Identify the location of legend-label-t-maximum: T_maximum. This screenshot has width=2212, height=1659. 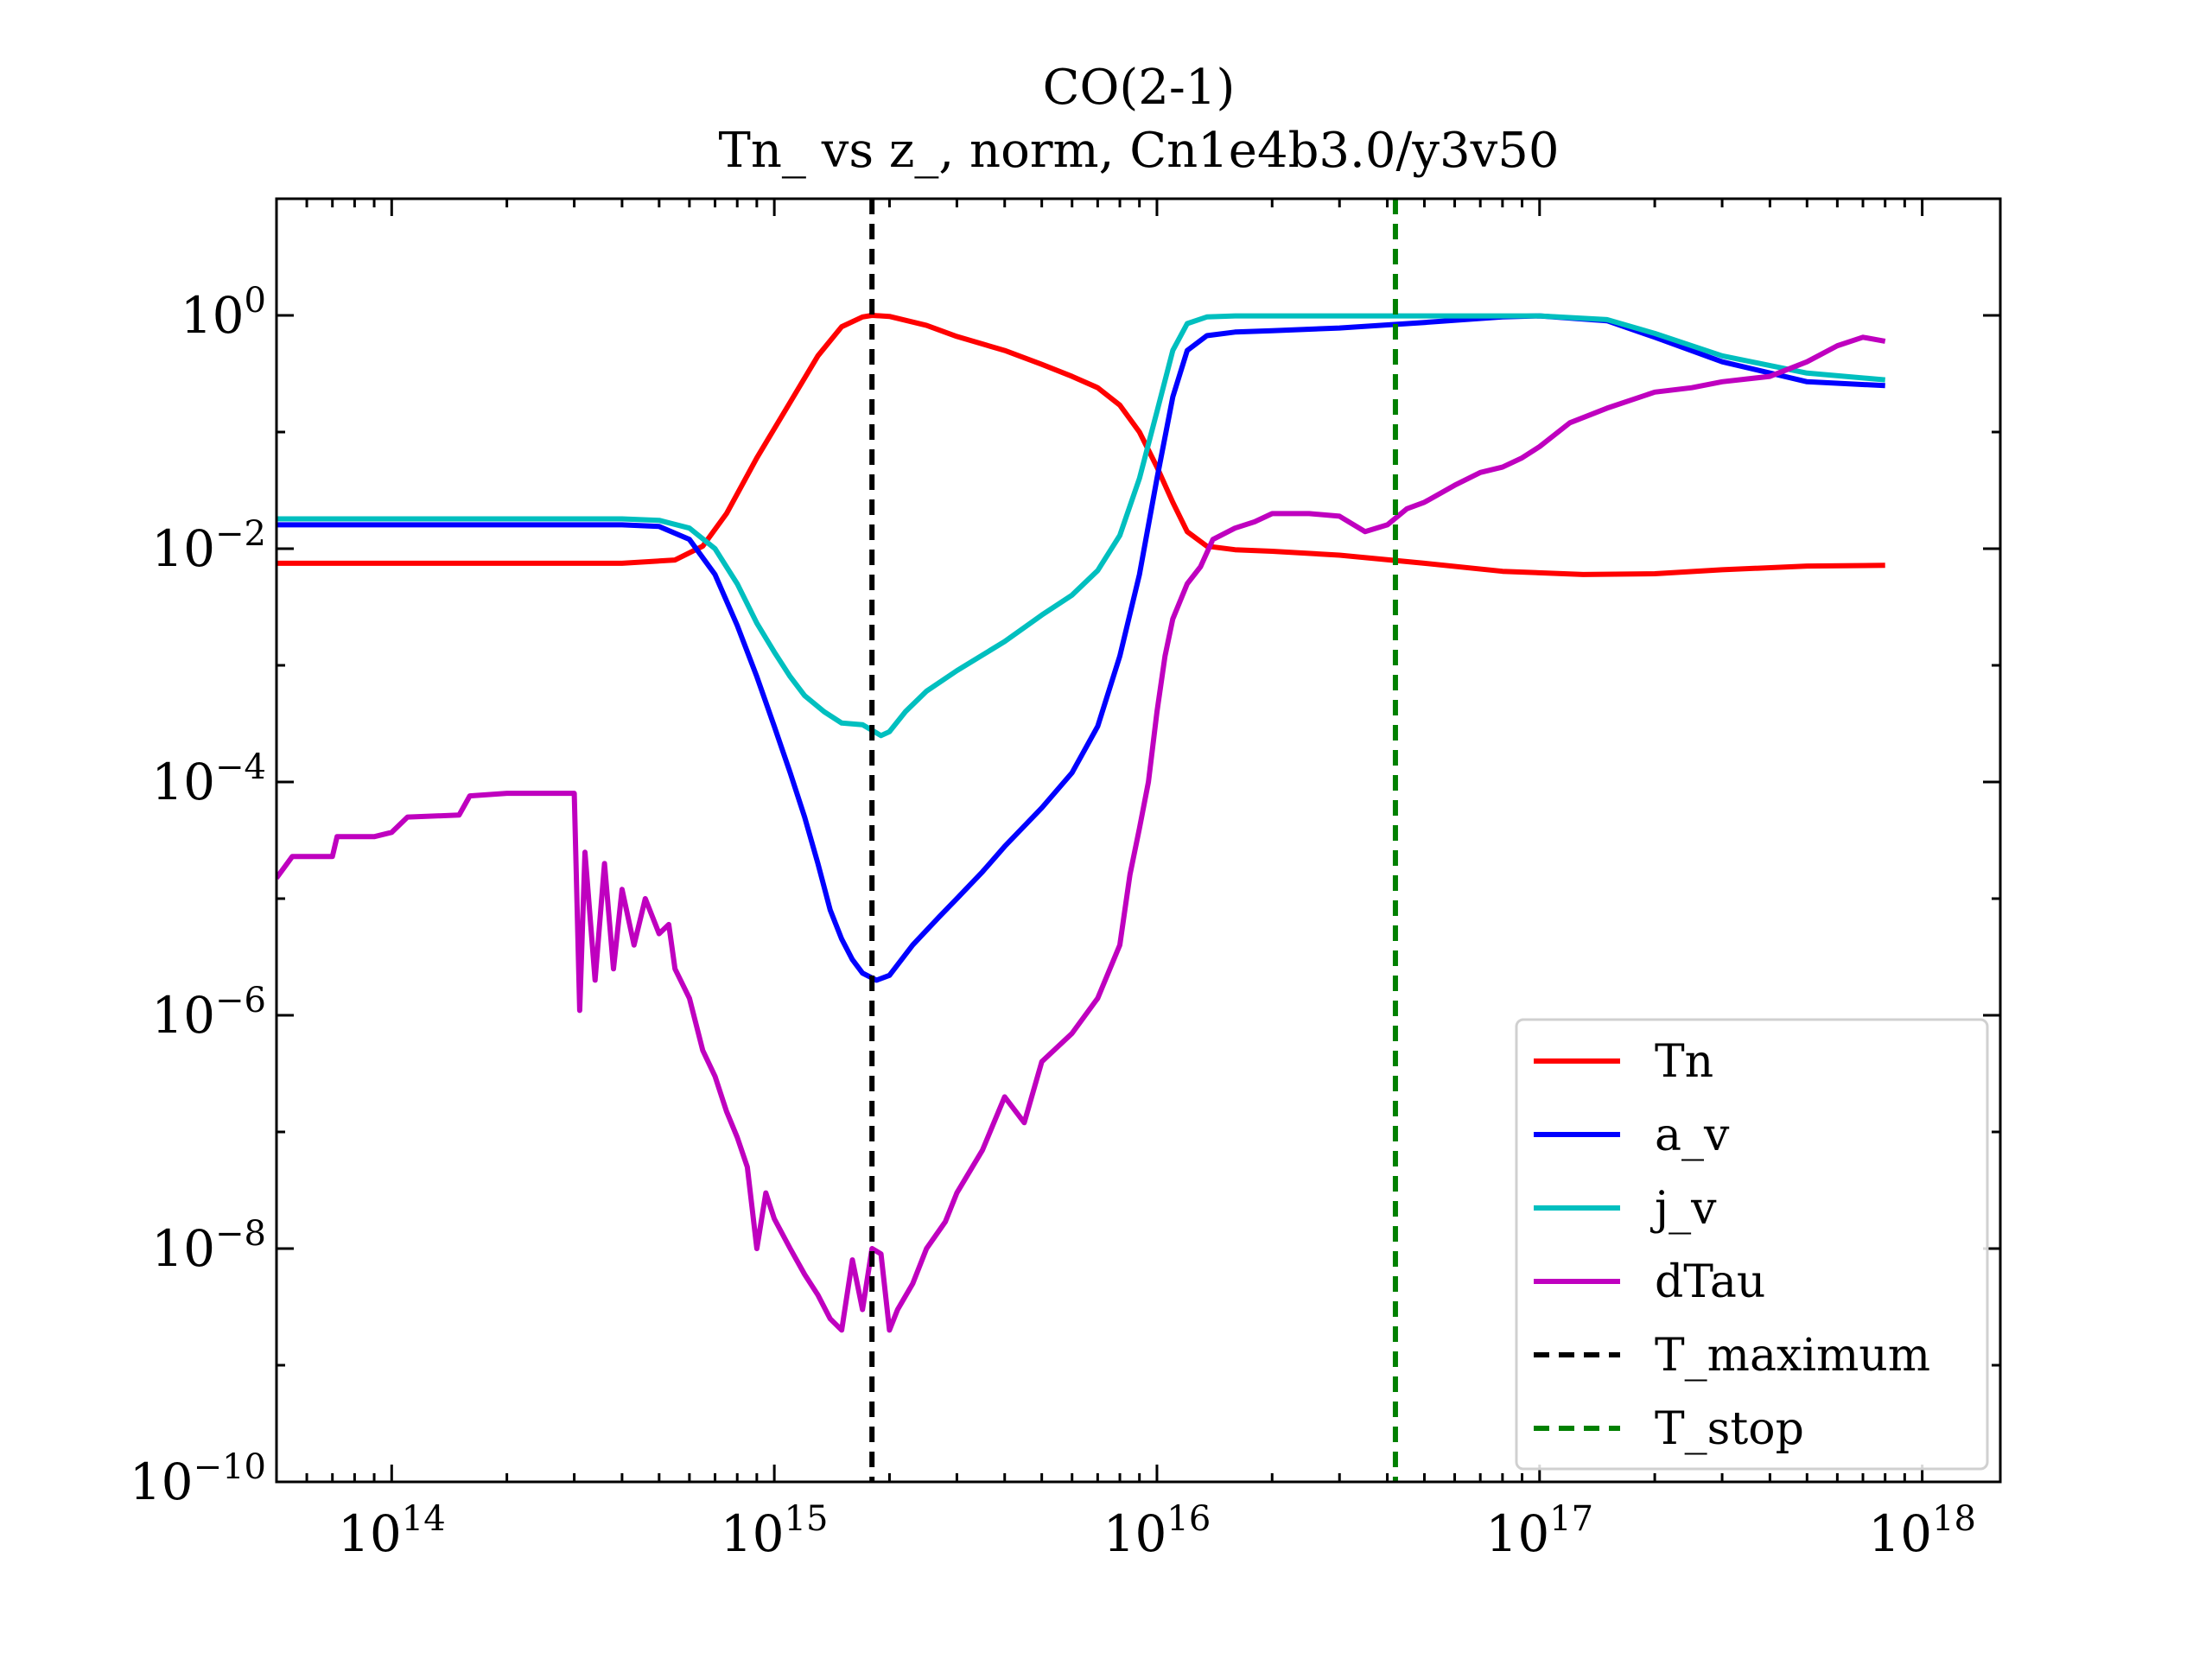
(1792, 1356).